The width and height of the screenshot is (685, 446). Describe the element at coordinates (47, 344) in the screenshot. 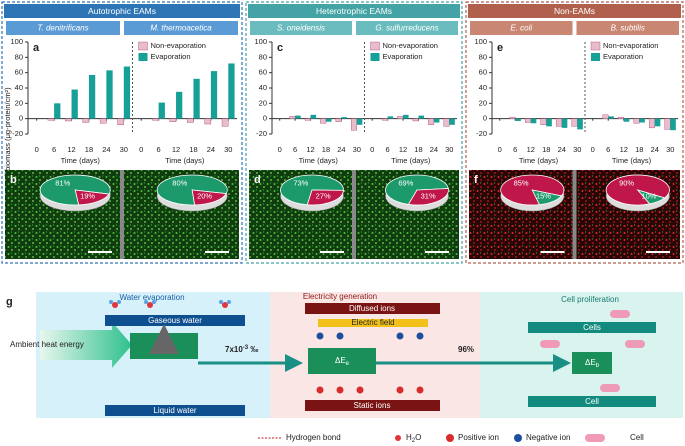

I see `source-label: Ambient heat energy` at that location.